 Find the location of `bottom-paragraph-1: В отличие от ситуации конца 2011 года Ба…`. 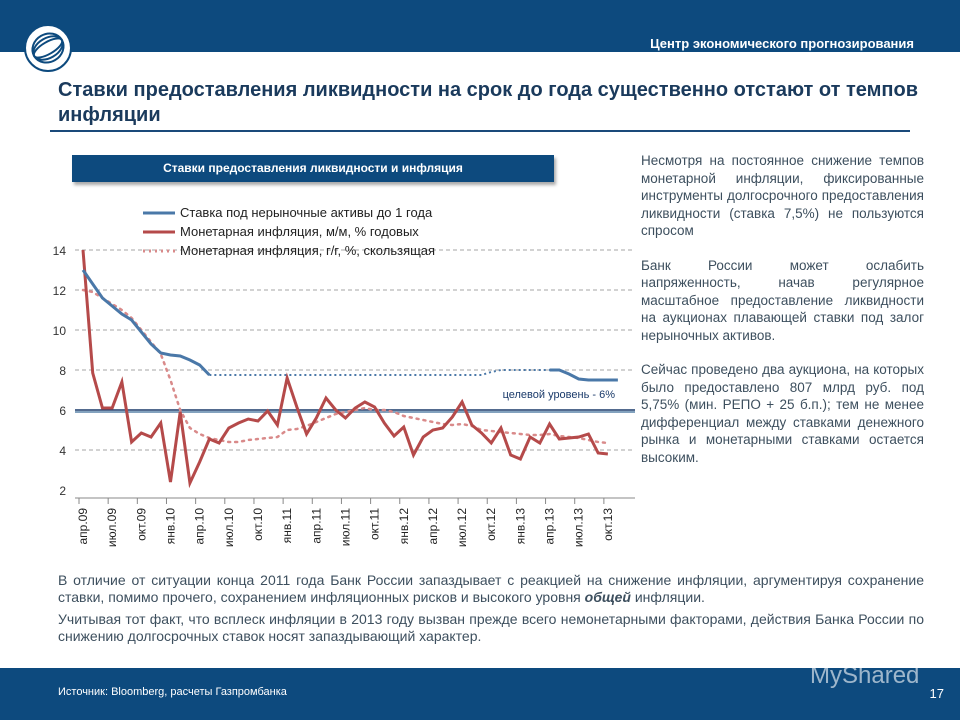

bottom-paragraph-1: В отличие от ситуации конца 2011 года Ба… is located at coordinates (491, 589).